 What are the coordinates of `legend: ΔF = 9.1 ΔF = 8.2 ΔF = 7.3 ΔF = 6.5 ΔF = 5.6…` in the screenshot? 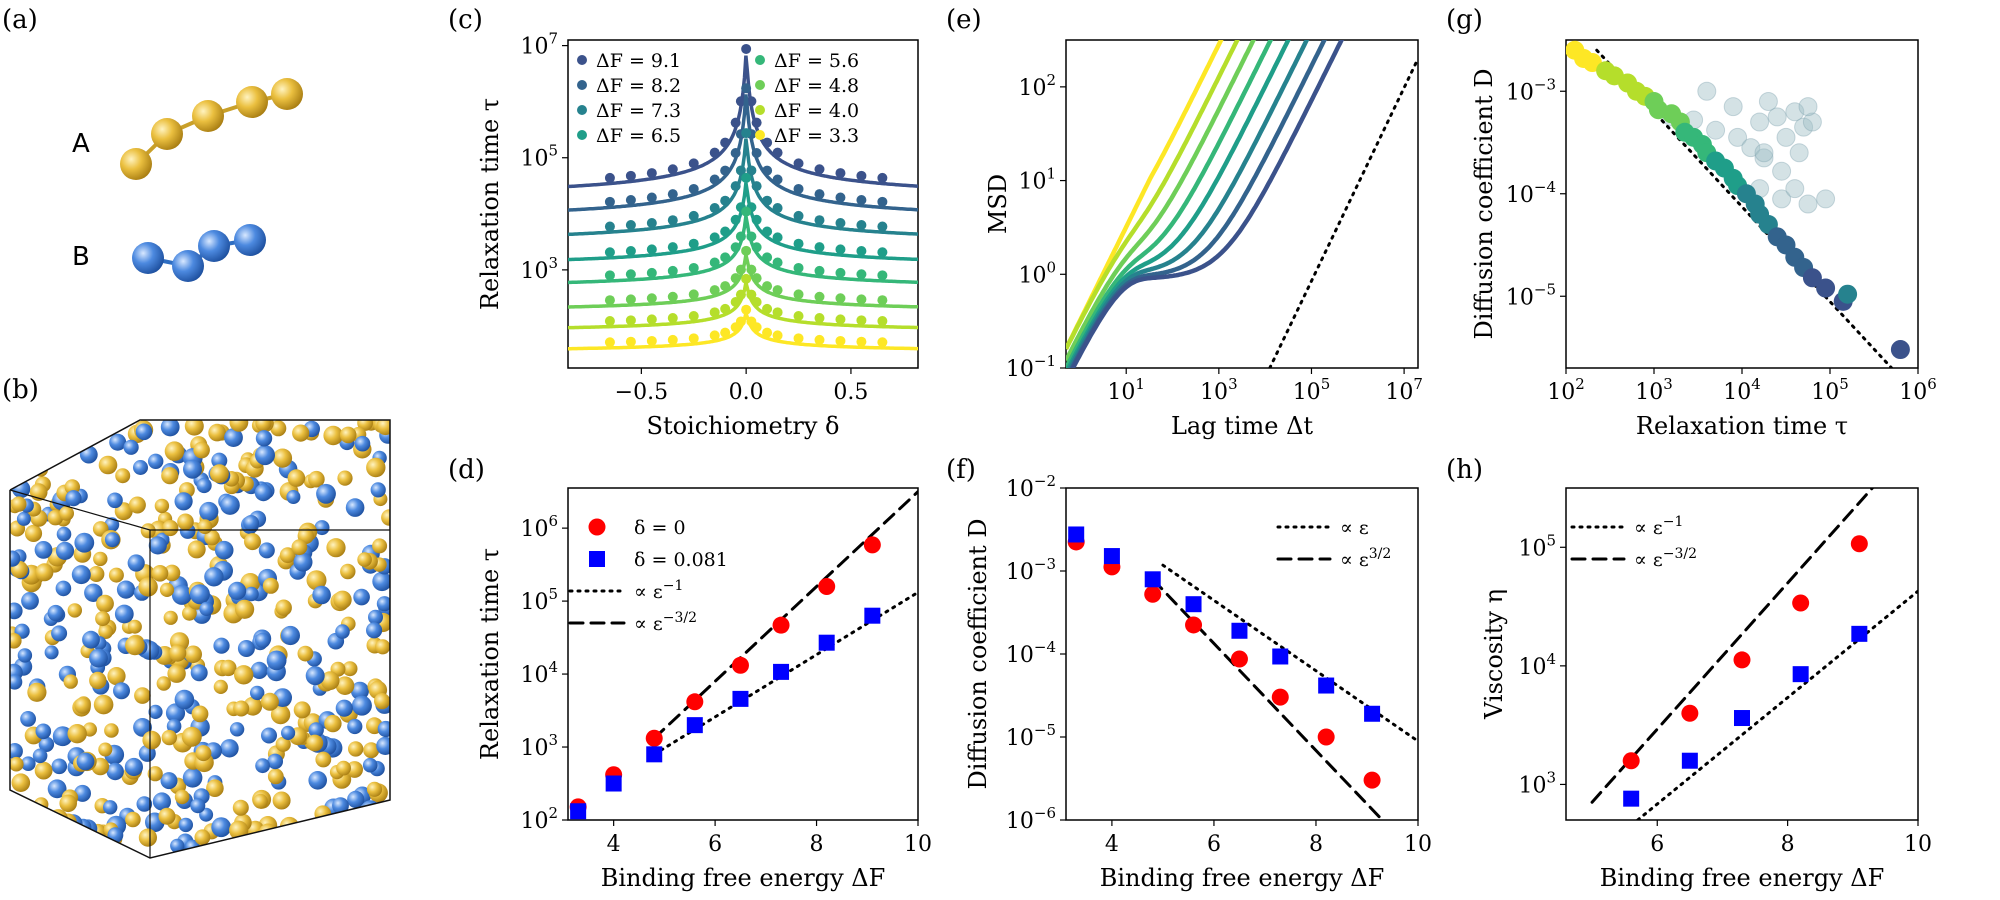 It's located at (718, 98).